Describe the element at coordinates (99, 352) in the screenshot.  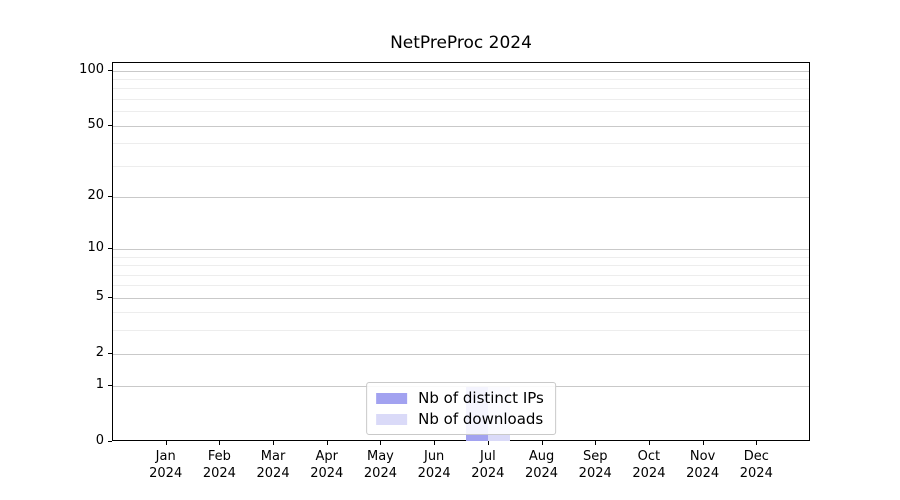
I see `y-tick-label: 2` at that location.